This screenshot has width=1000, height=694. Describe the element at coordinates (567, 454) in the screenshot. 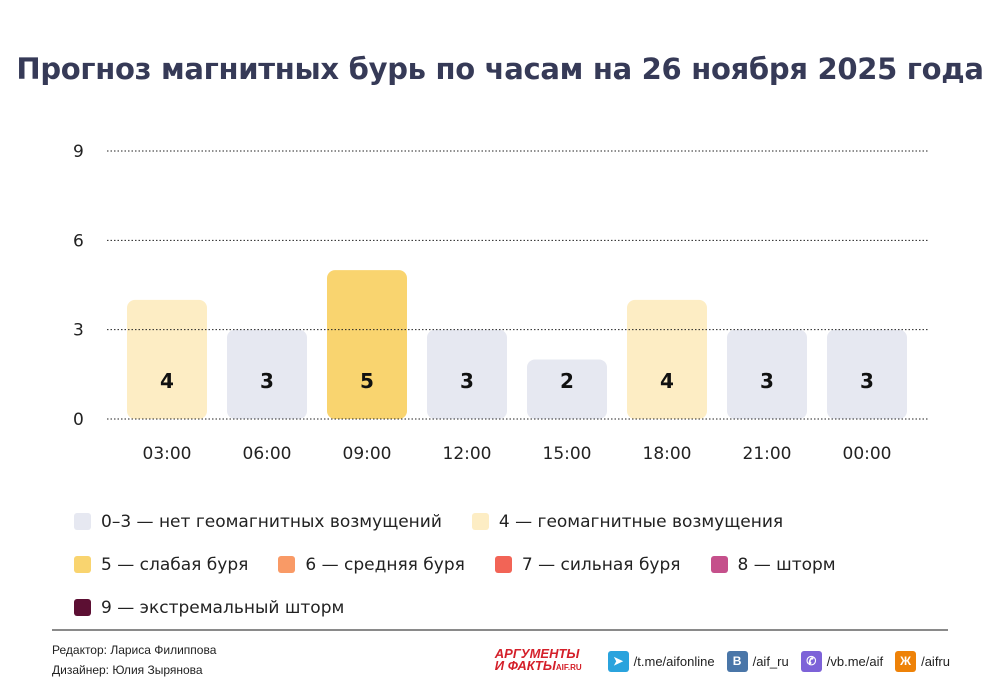

I see `x-tick-label: 15:00` at that location.